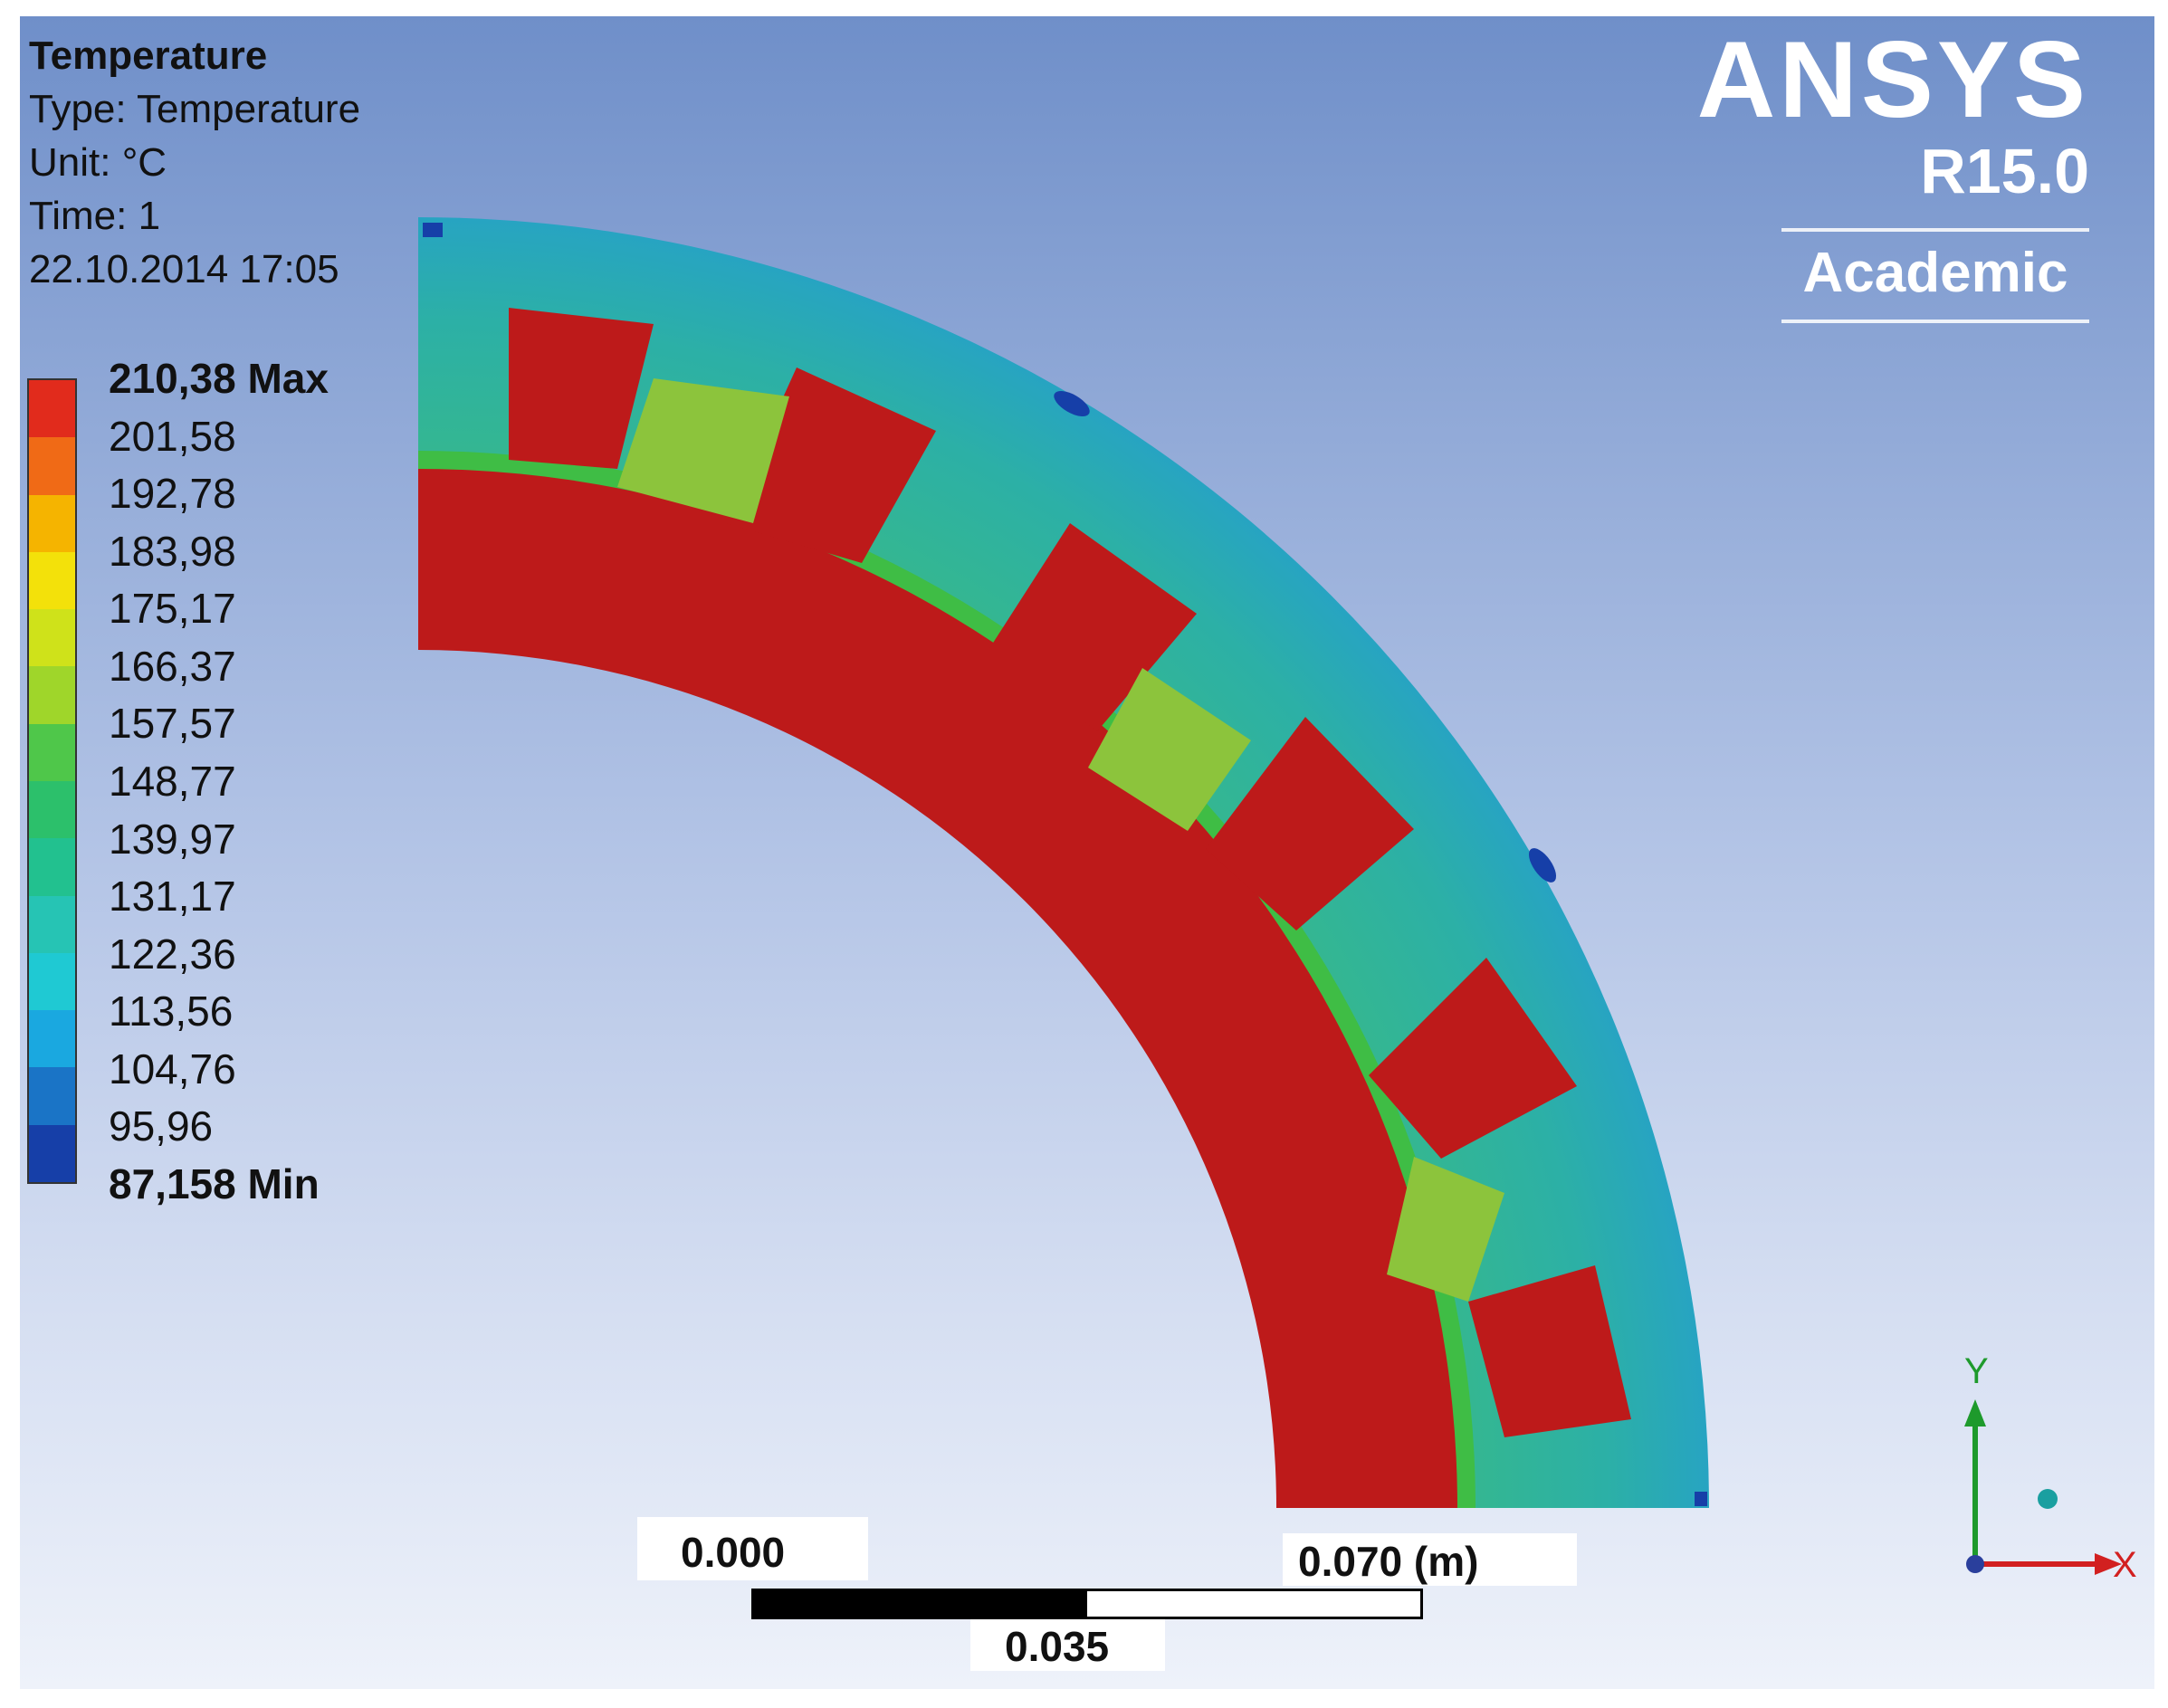 This screenshot has width=2168, height=1708. Describe the element at coordinates (1935, 275) in the screenshot. I see `logo-edition: Academic` at that location.